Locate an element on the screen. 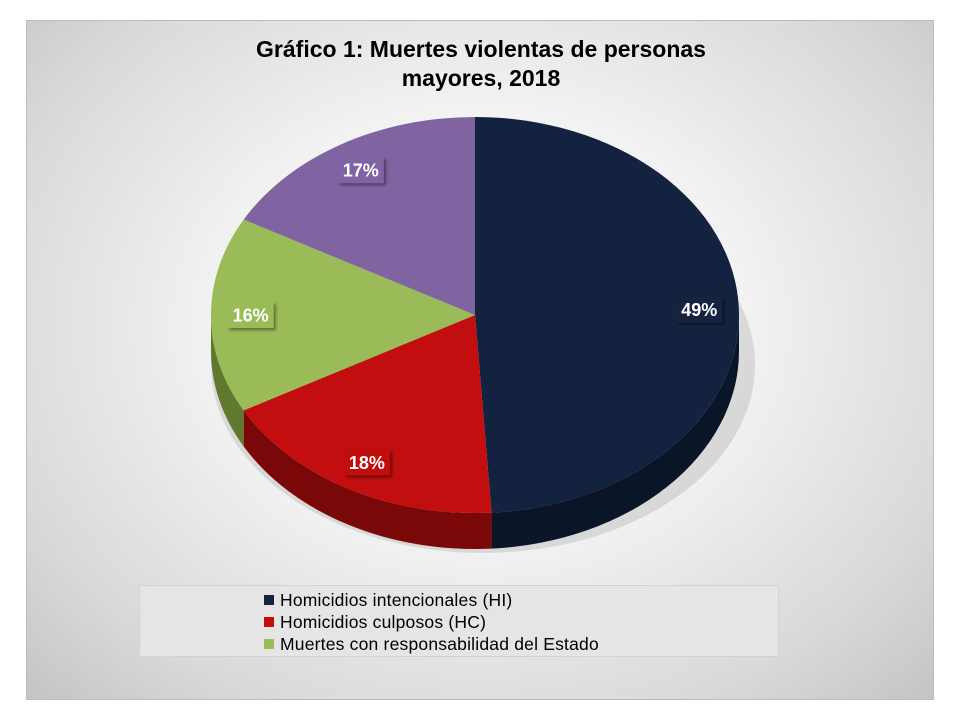 This screenshot has height=720, width=960. legend-label-estado: Muertes con responsabilidad del Estado is located at coordinates (439, 643).